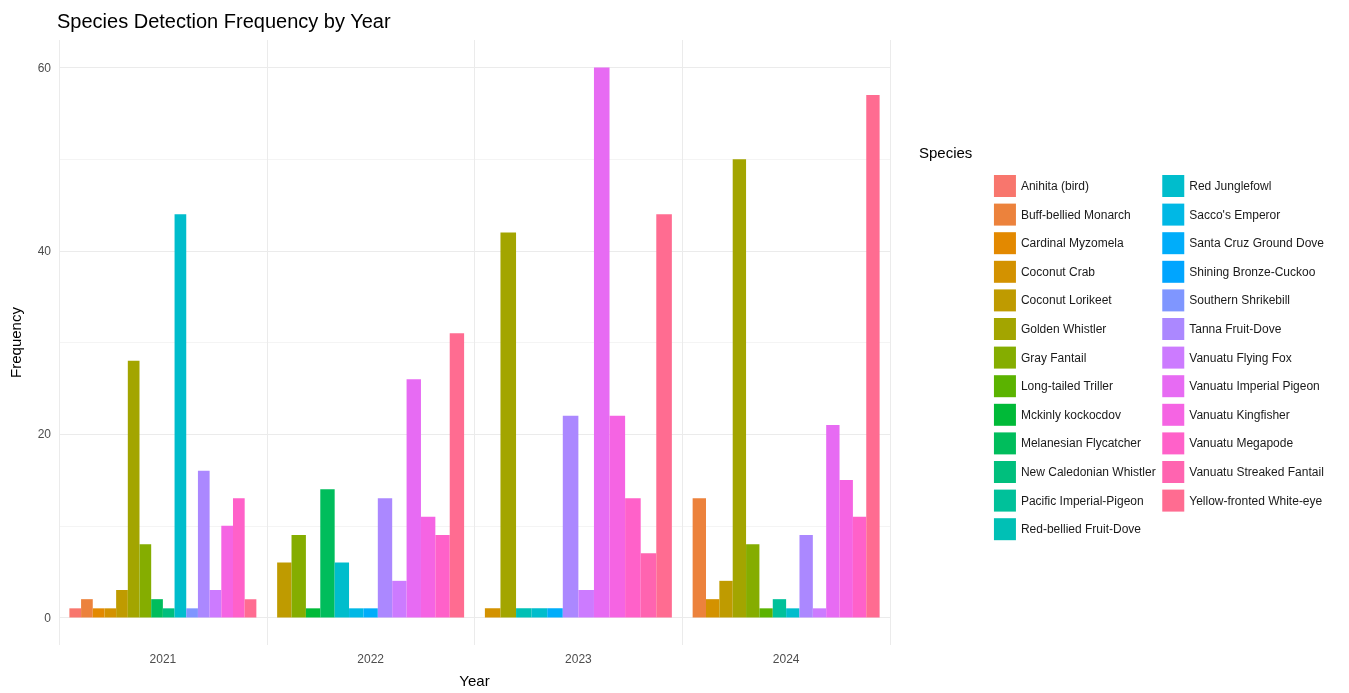 The width and height of the screenshot is (1349, 693). What do you see at coordinates (1254, 386) in the screenshot?
I see `legend-label: Vanuatu Imperial Pigeon` at bounding box center [1254, 386].